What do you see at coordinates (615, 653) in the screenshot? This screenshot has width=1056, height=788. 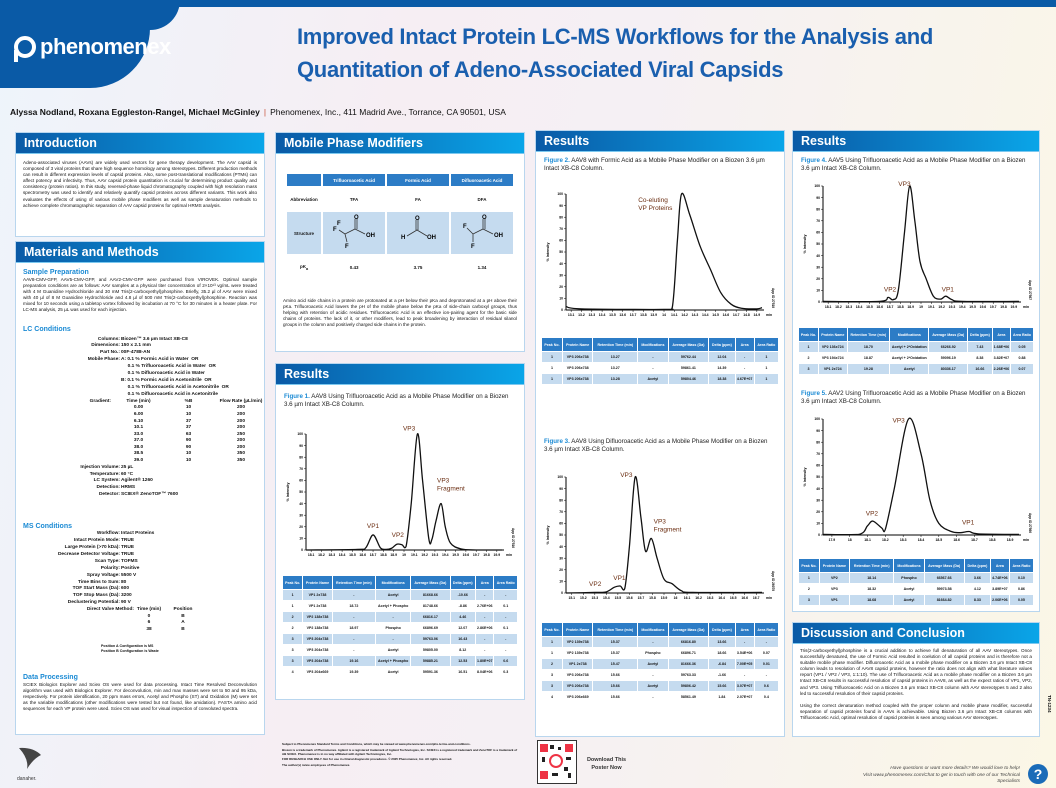 I see `table-cell: 15.37` at bounding box center [615, 653].